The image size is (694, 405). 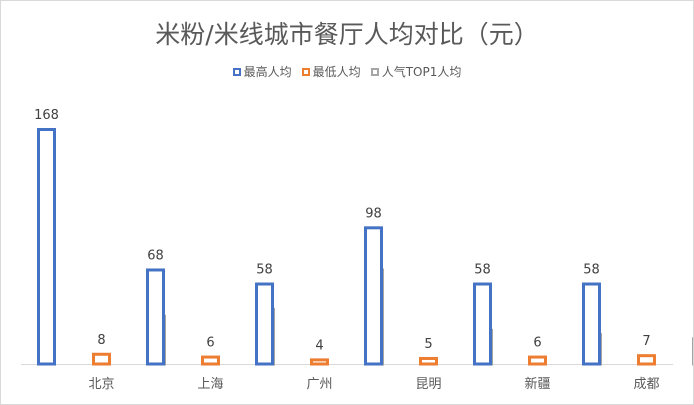 What do you see at coordinates (646, 384) in the screenshot?
I see `x-tick-label: 成都` at bounding box center [646, 384].